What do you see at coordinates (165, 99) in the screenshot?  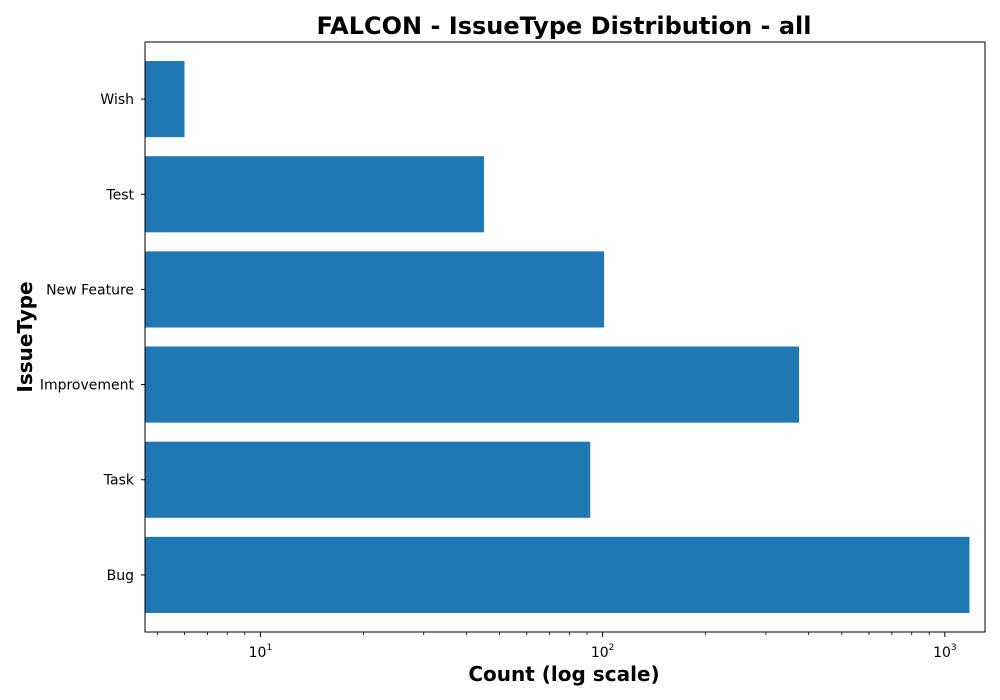 I see `bar-wish` at bounding box center [165, 99].